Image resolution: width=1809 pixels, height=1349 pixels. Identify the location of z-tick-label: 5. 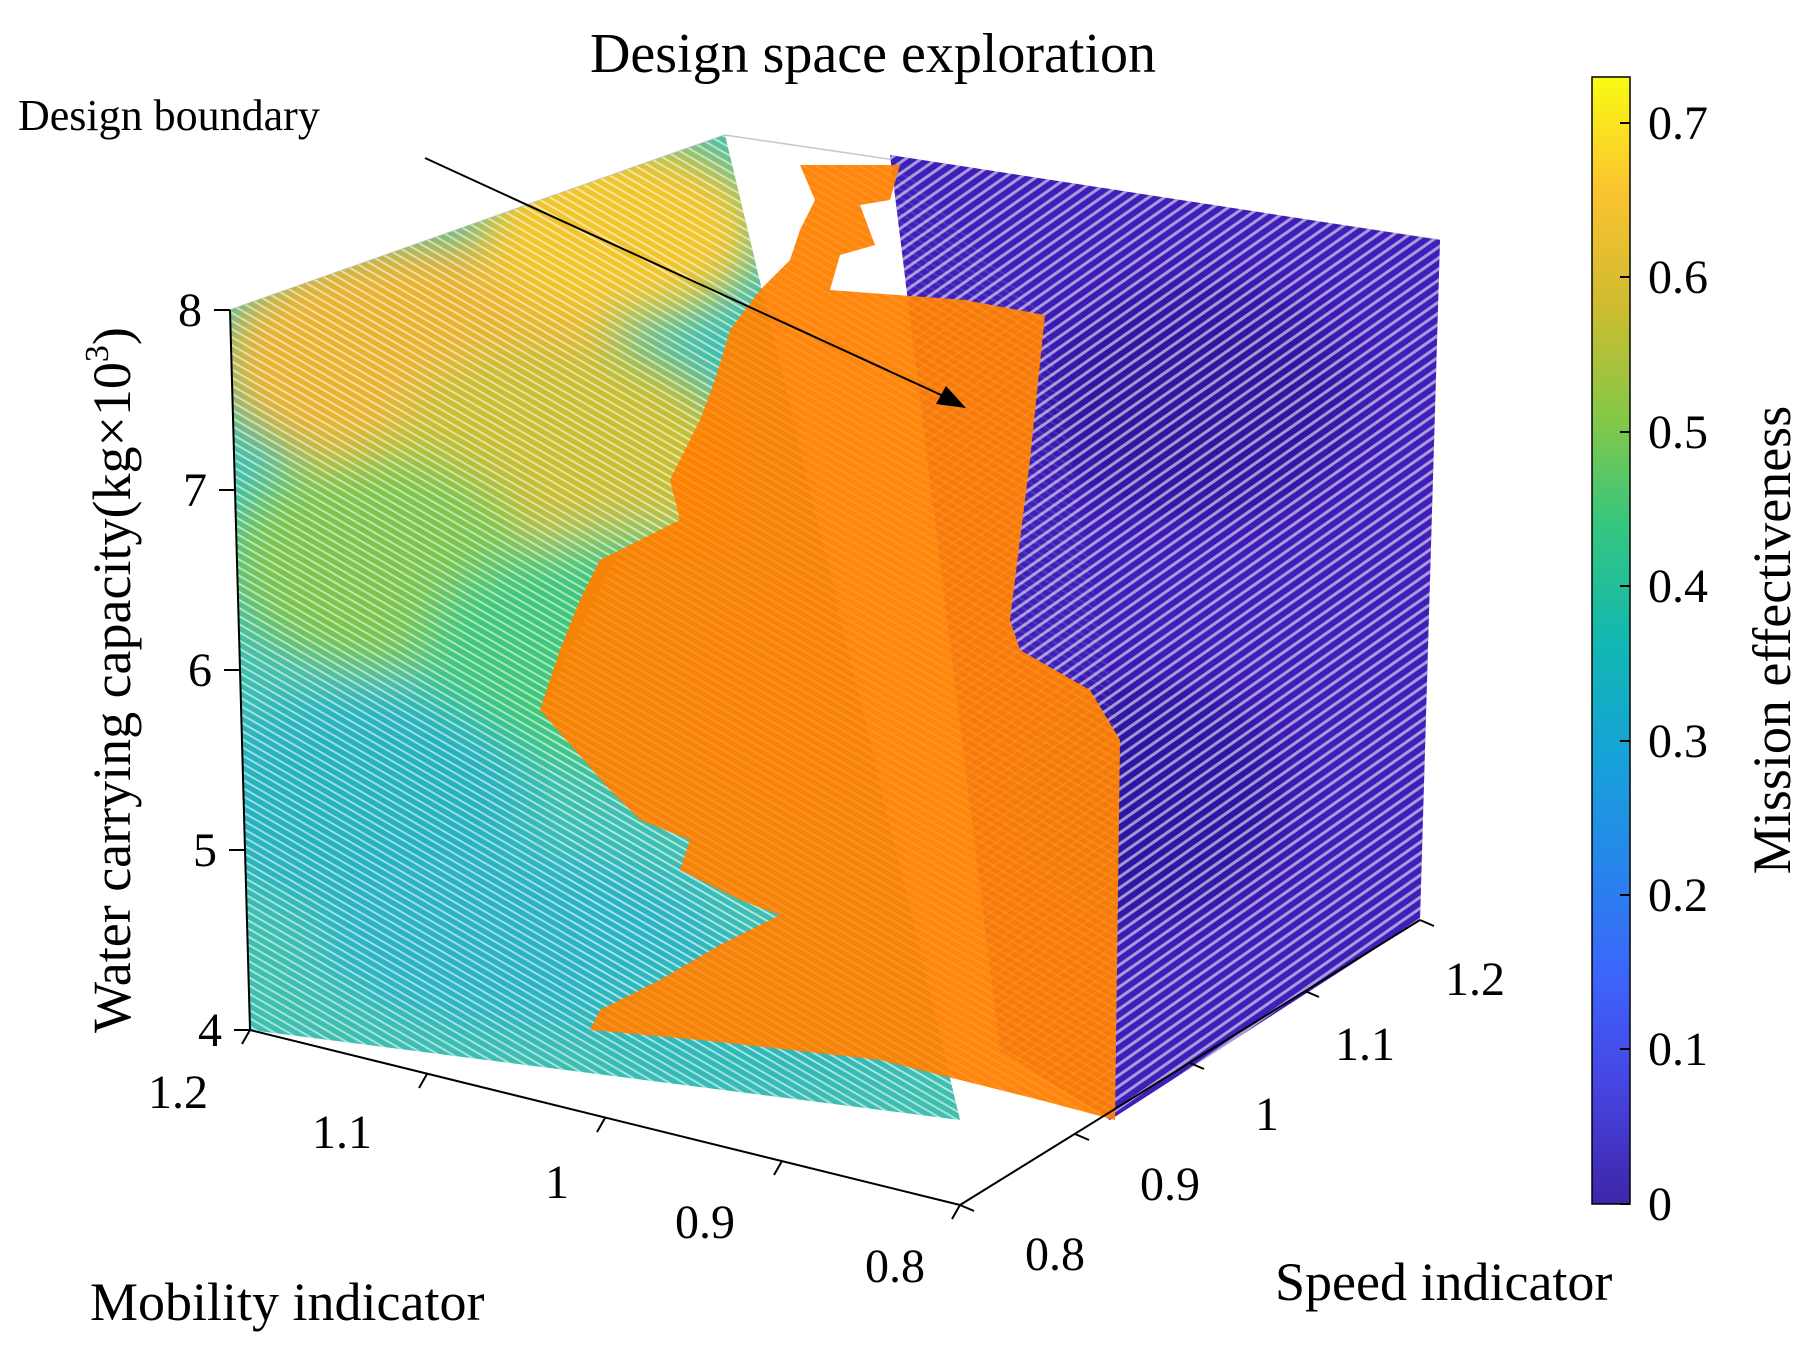
(205, 850).